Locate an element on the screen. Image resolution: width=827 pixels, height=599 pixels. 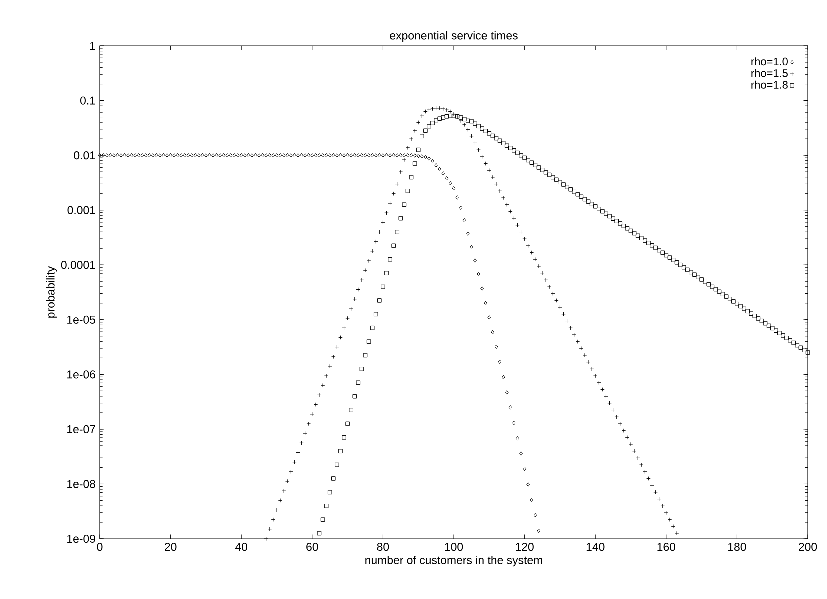
x-tick-label: 0 is located at coordinates (100, 547).